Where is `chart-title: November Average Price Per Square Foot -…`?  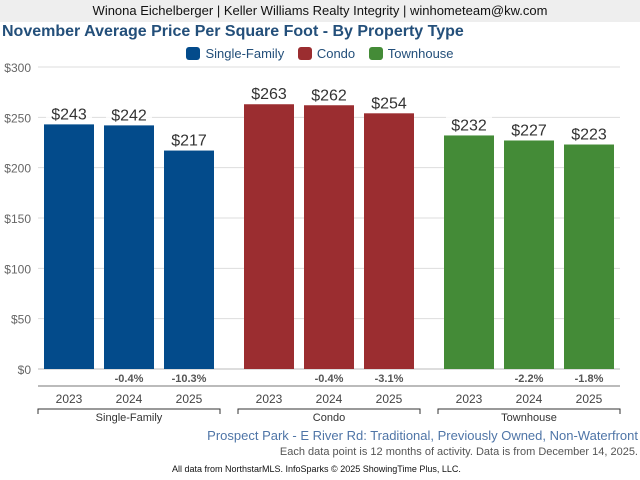 chart-title: November Average Price Per Square Foot -… is located at coordinates (233, 31).